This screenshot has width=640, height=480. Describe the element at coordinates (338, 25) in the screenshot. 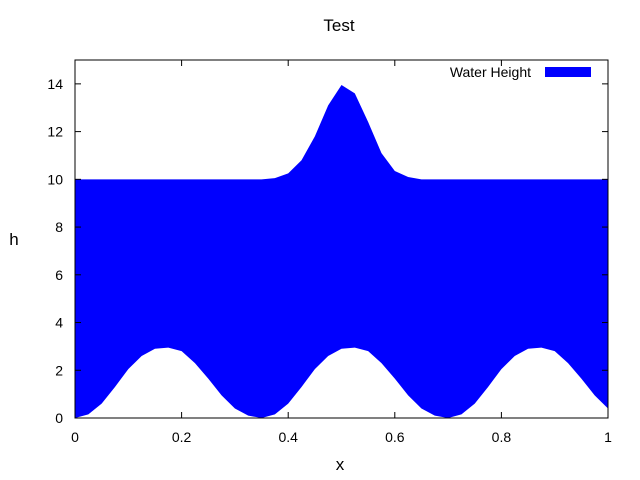

I see `chart-title: Test` at that location.